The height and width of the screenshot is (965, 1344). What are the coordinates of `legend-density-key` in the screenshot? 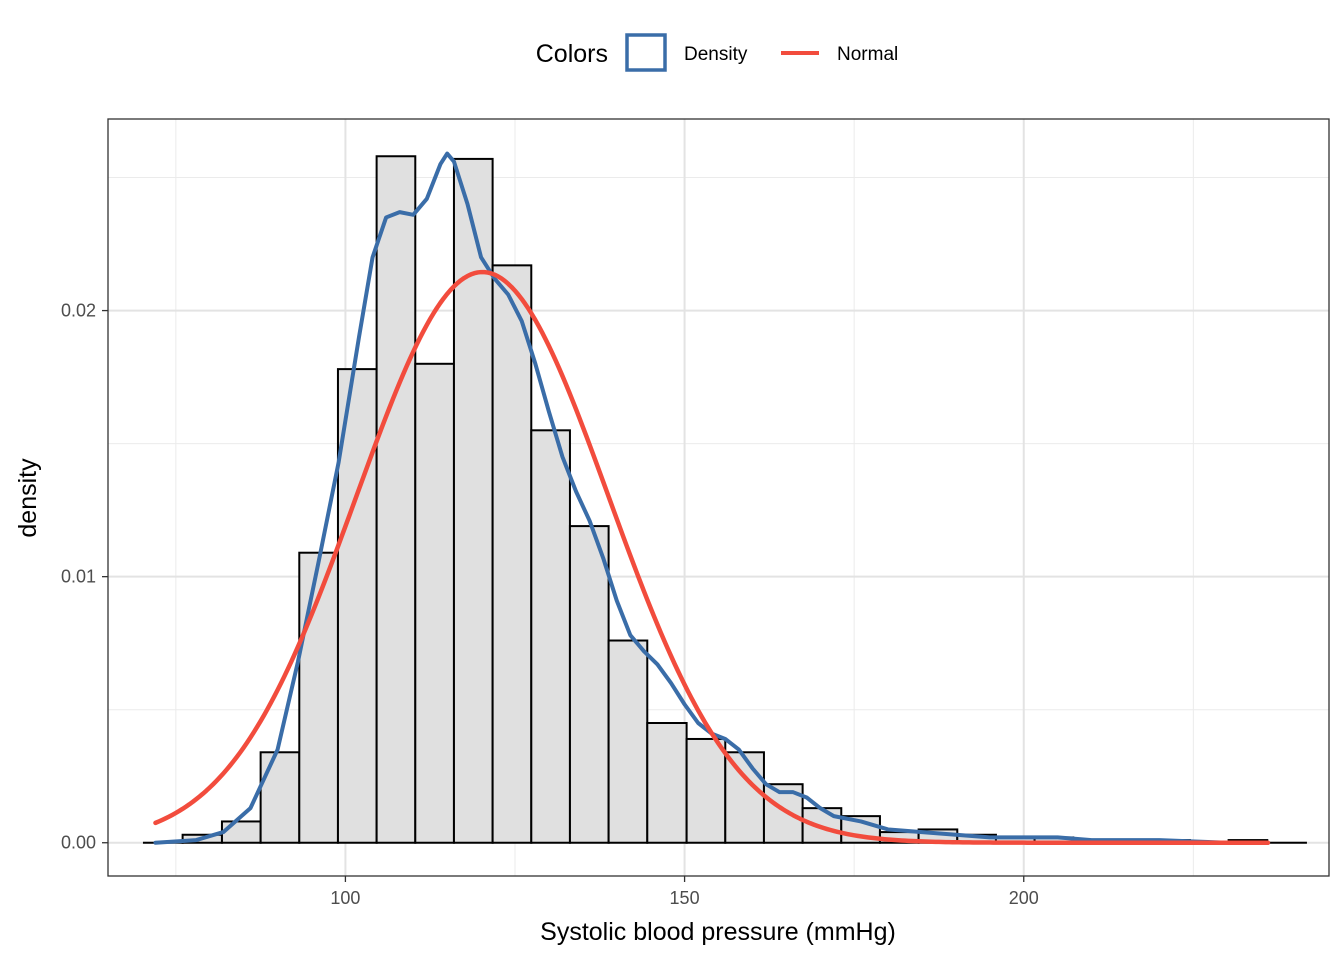 It's located at (646, 52).